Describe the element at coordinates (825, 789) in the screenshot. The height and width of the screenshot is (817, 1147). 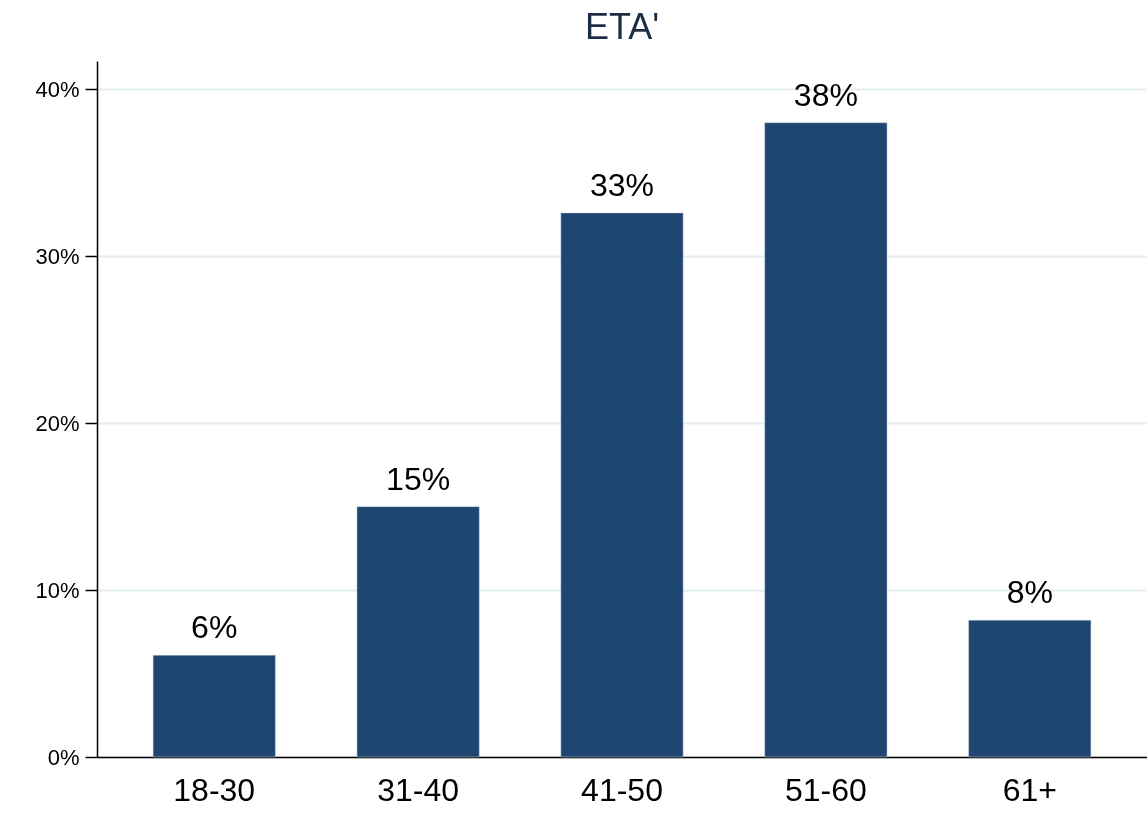
I see `x-tick-label: 51-60` at that location.